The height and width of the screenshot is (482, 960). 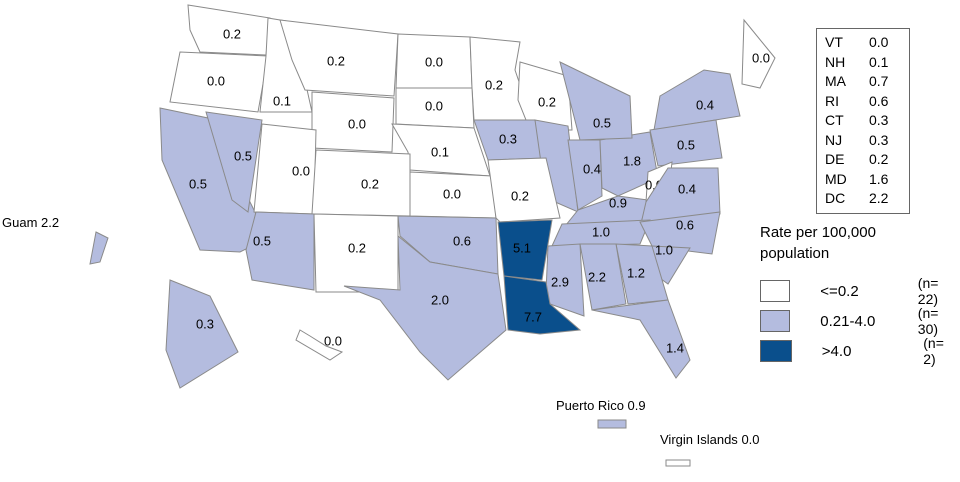 I want to click on territory-name: Guam, so click(x=19, y=222).